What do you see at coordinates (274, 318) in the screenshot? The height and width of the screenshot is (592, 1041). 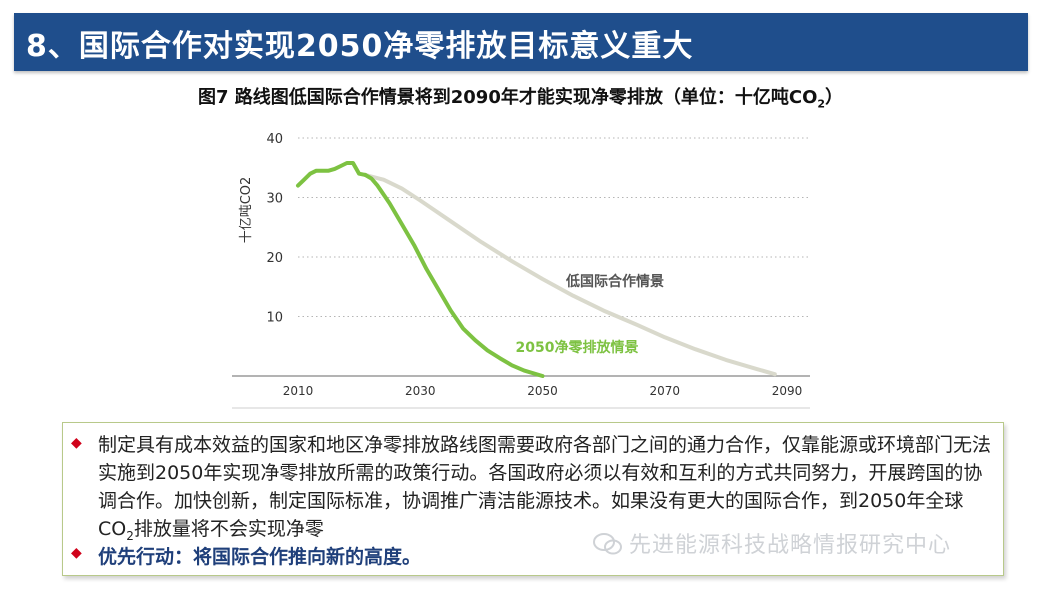 I see `y-tick-label: 10` at bounding box center [274, 318].